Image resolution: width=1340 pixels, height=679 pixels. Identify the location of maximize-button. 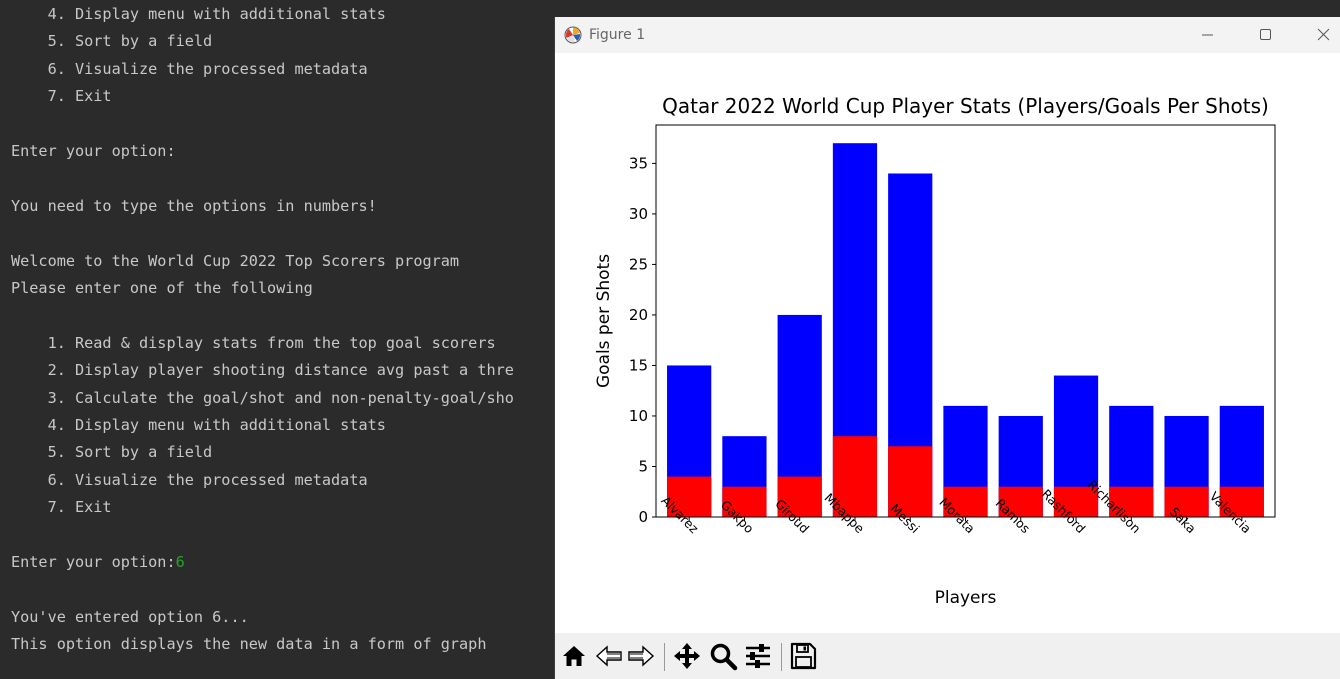
(1265, 35).